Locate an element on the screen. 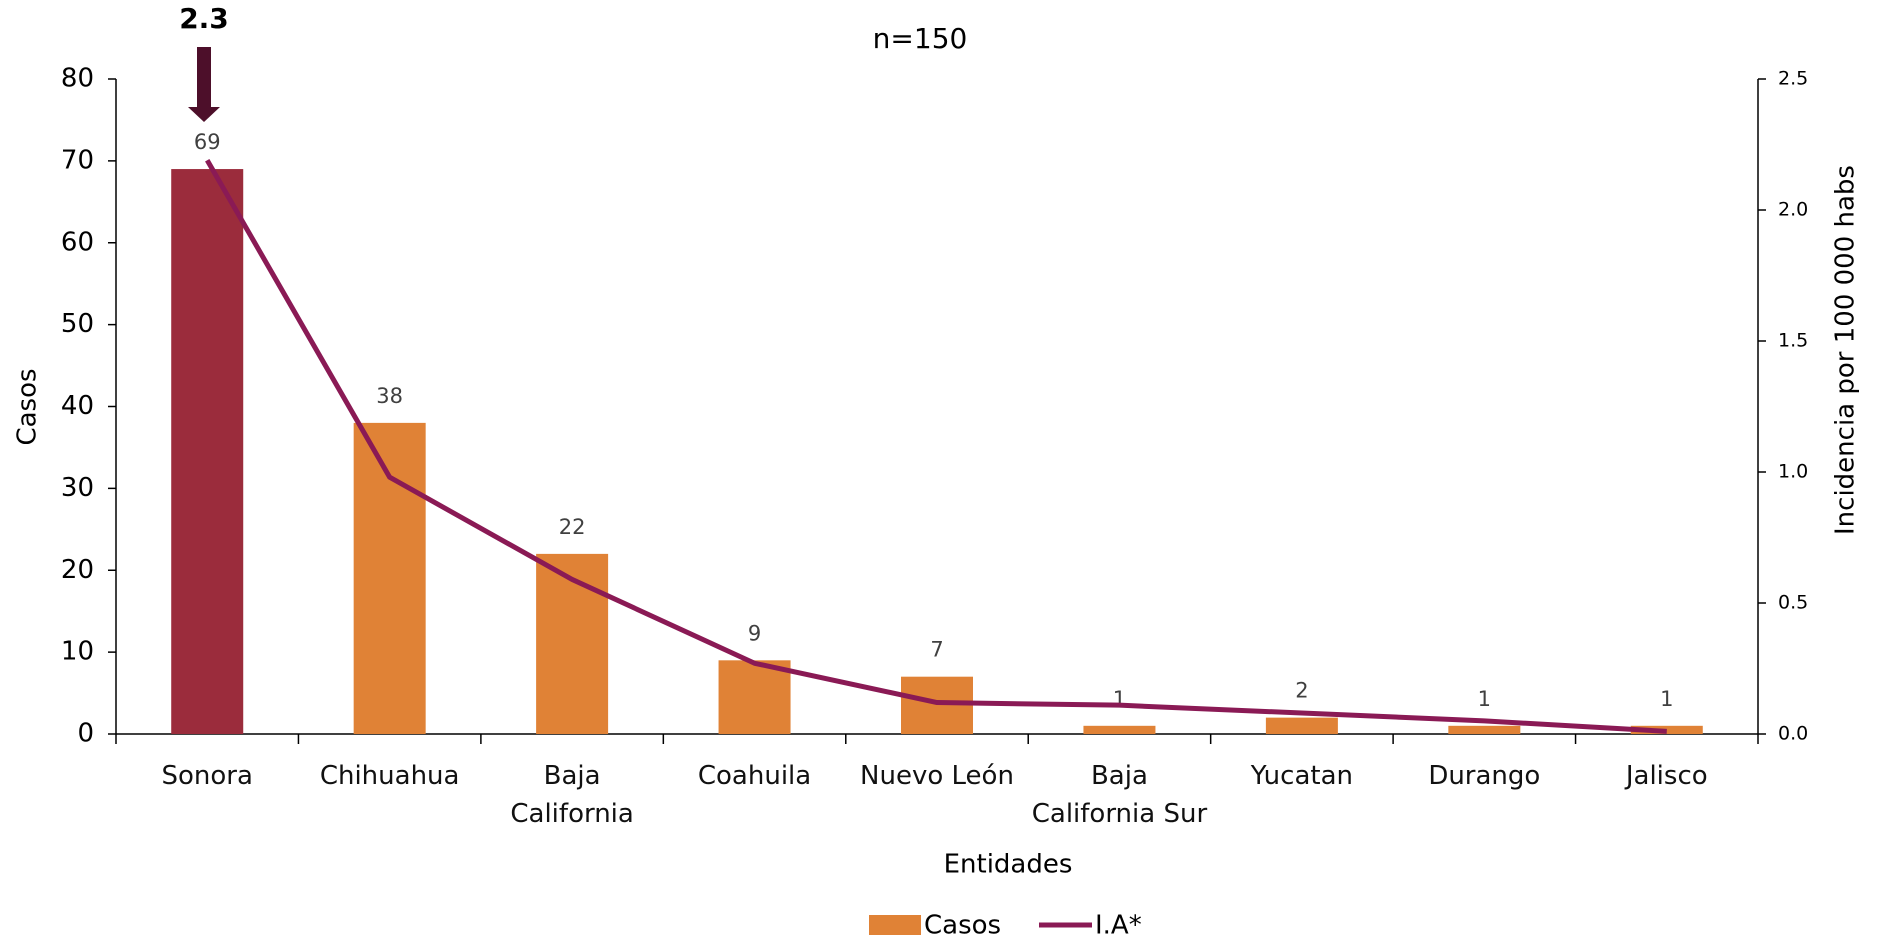 The width and height of the screenshot is (1881, 939). x-tick-label: Baja California Sur is located at coordinates (1119, 795).